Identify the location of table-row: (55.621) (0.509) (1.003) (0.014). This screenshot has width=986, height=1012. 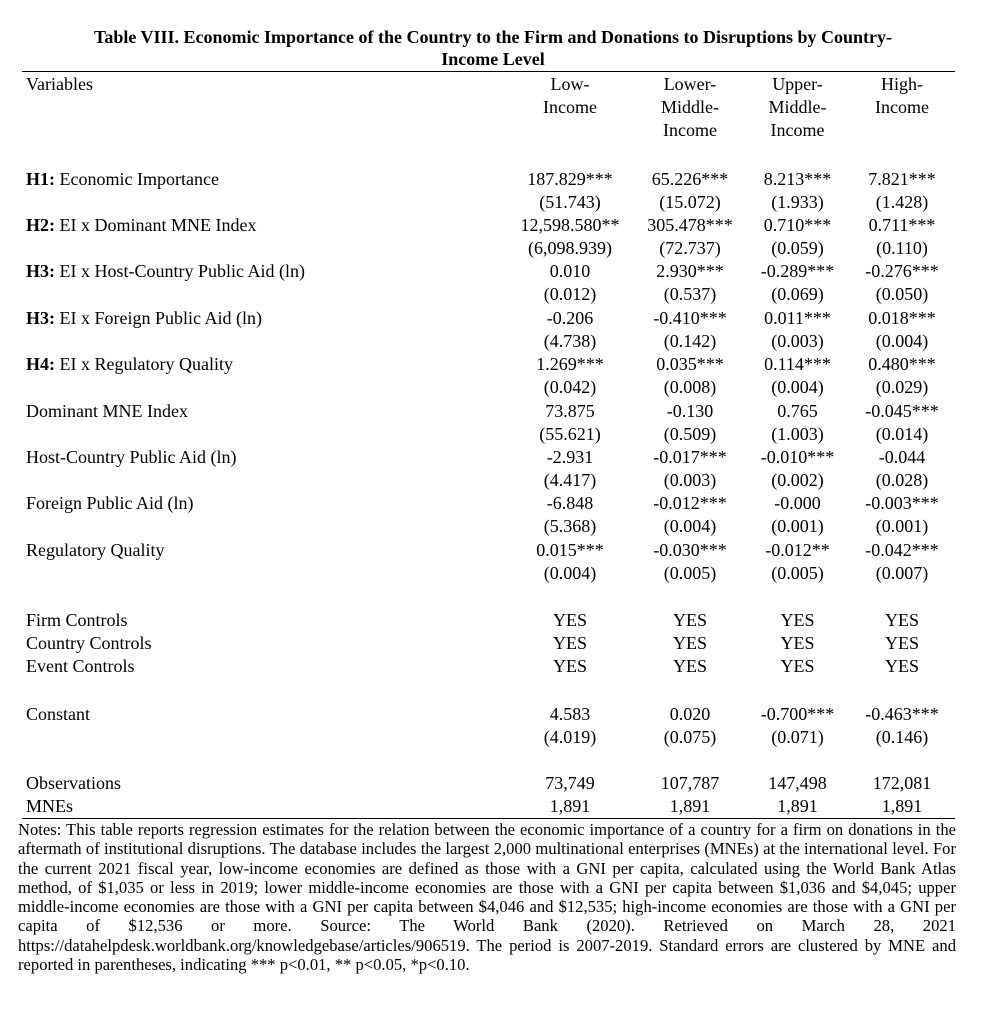
(493, 434).